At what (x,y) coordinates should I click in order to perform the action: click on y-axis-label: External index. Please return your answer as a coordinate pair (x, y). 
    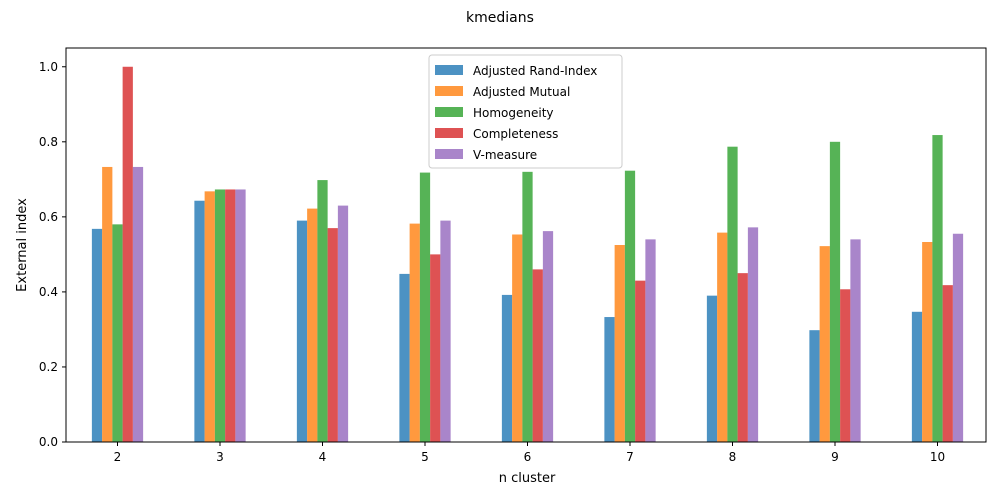
    Looking at the image, I should click on (22, 245).